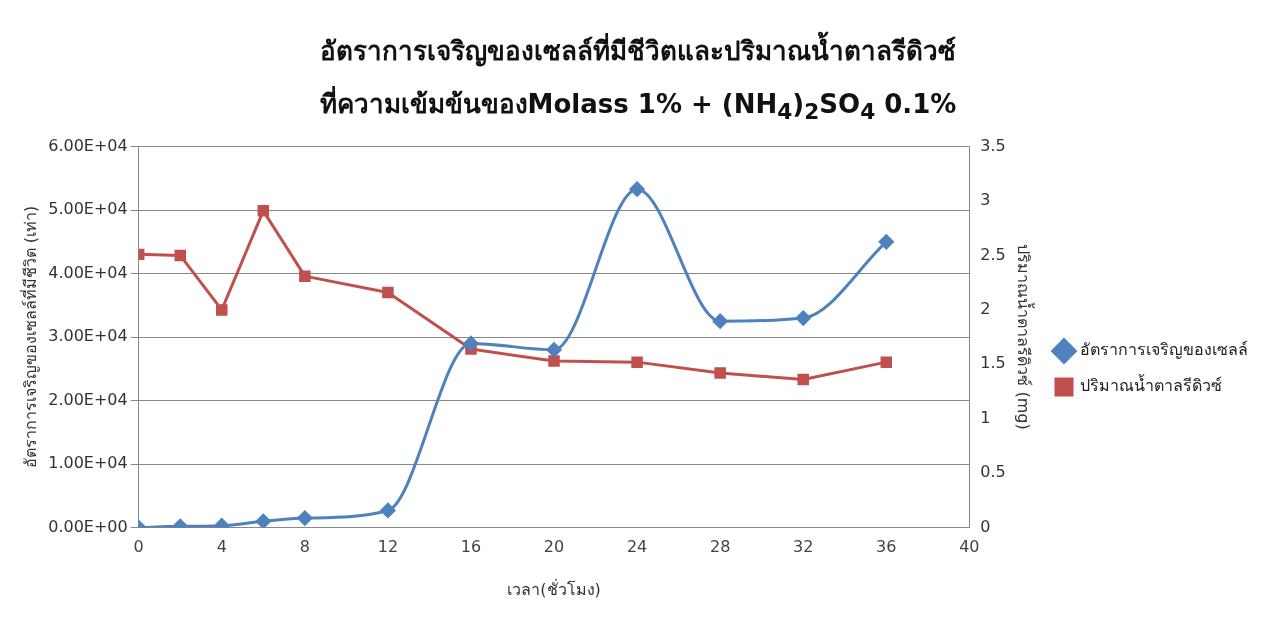 The width and height of the screenshot is (1277, 631). I want to click on y2-tick-label: 3, so click(985, 200).